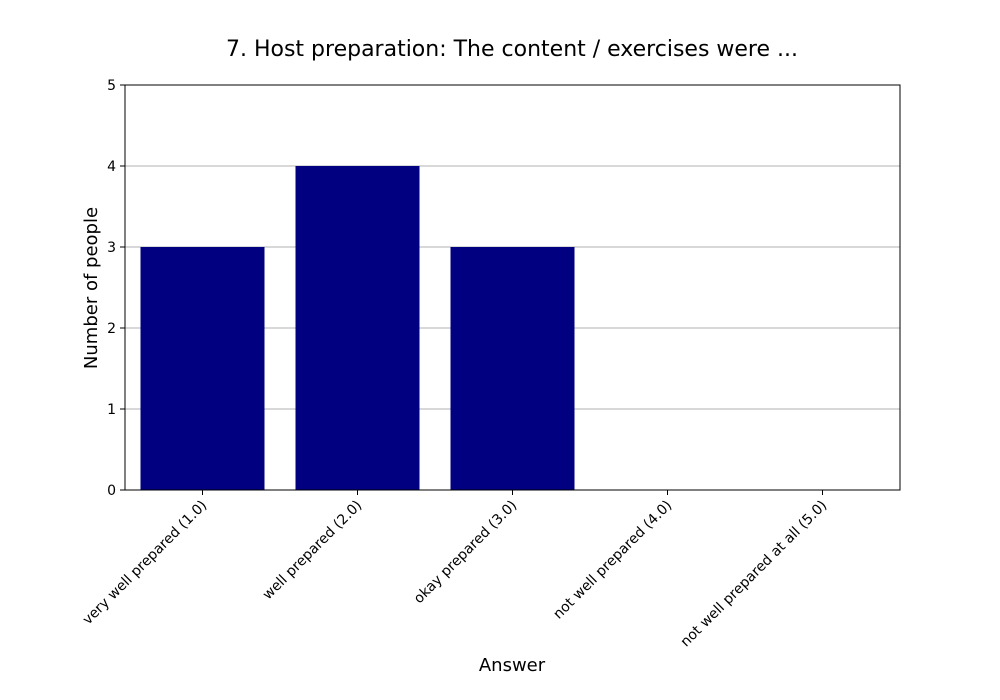  I want to click on x-tick-label: okay prepared (3.0), so click(465, 552).